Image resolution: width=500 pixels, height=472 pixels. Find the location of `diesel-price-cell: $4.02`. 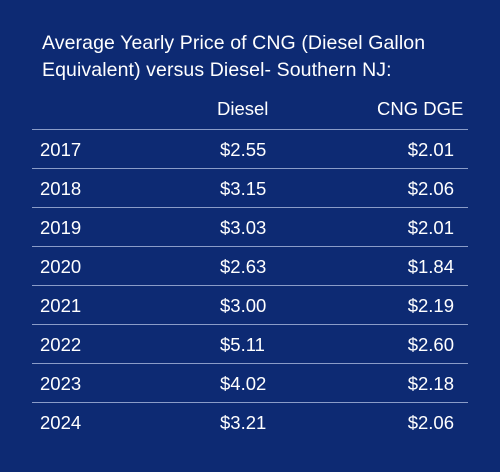

diesel-price-cell: $4.02 is located at coordinates (243, 383).